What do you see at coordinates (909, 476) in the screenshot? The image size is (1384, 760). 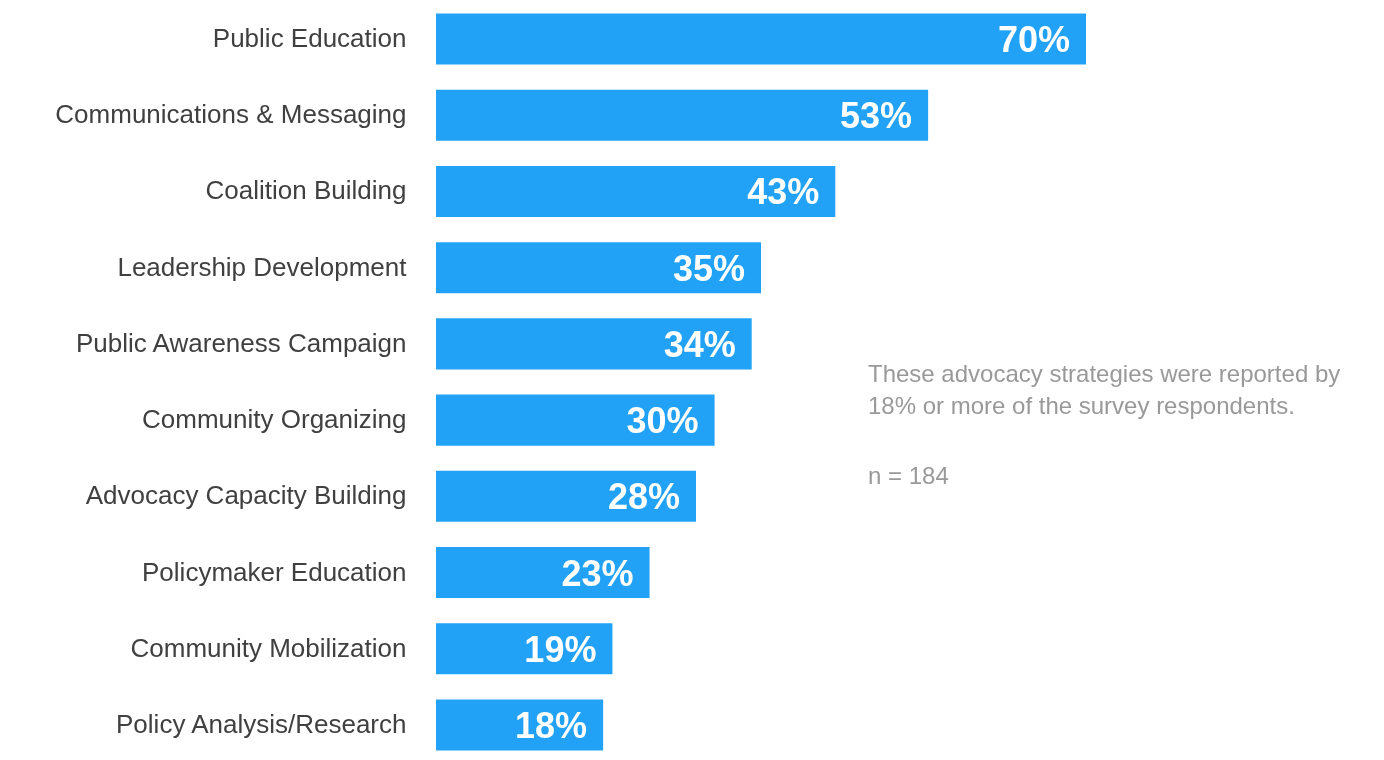 I see `annotation: n = 184` at bounding box center [909, 476].